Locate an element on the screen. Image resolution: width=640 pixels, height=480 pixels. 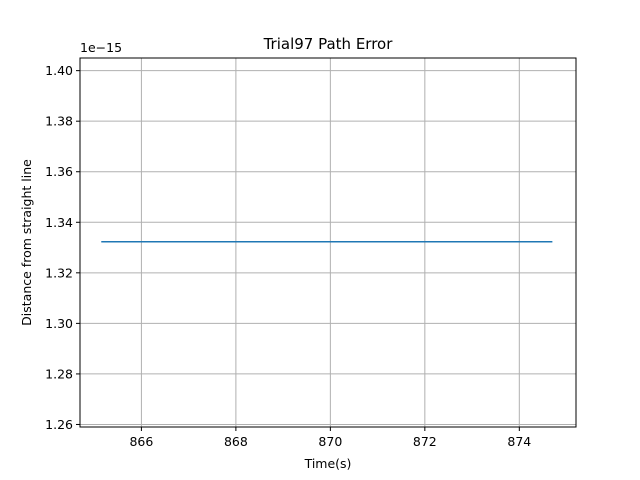
y-tick-label: 1.34 is located at coordinates (59, 222).